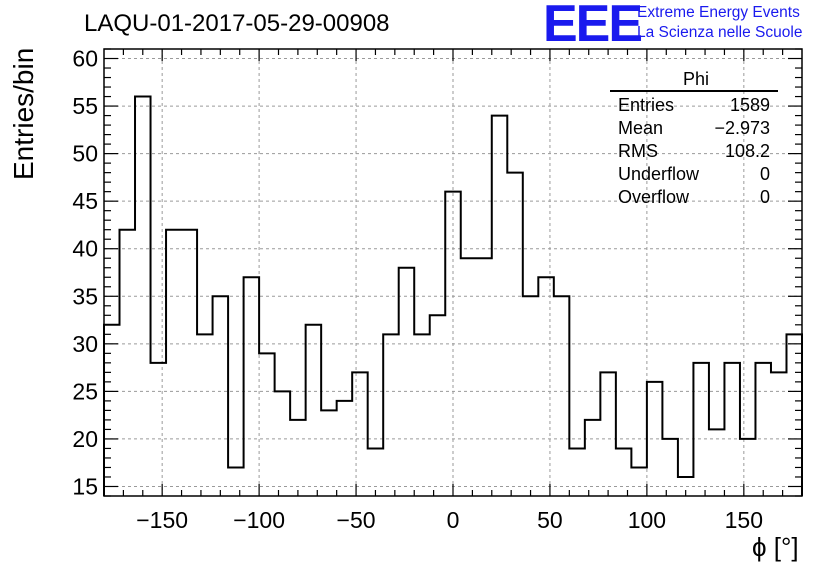 The height and width of the screenshot is (572, 836). I want to click on y-tick-label: 30, so click(85, 344).